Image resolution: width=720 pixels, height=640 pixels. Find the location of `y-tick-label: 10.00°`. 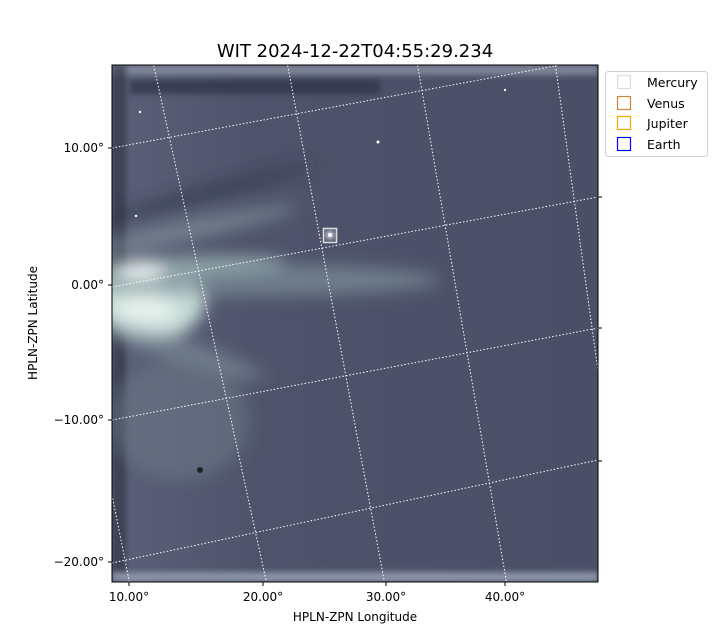

y-tick-label: 10.00° is located at coordinates (84, 148).